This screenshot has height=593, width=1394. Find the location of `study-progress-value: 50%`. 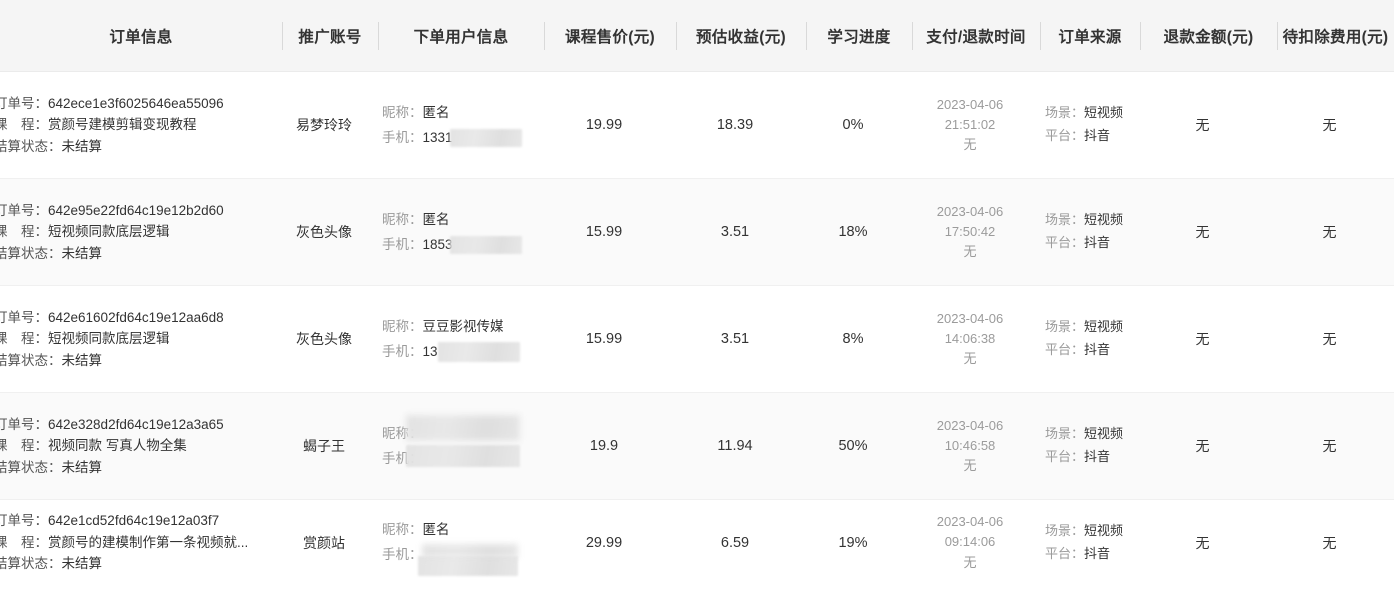

study-progress-value: 50% is located at coordinates (853, 446).